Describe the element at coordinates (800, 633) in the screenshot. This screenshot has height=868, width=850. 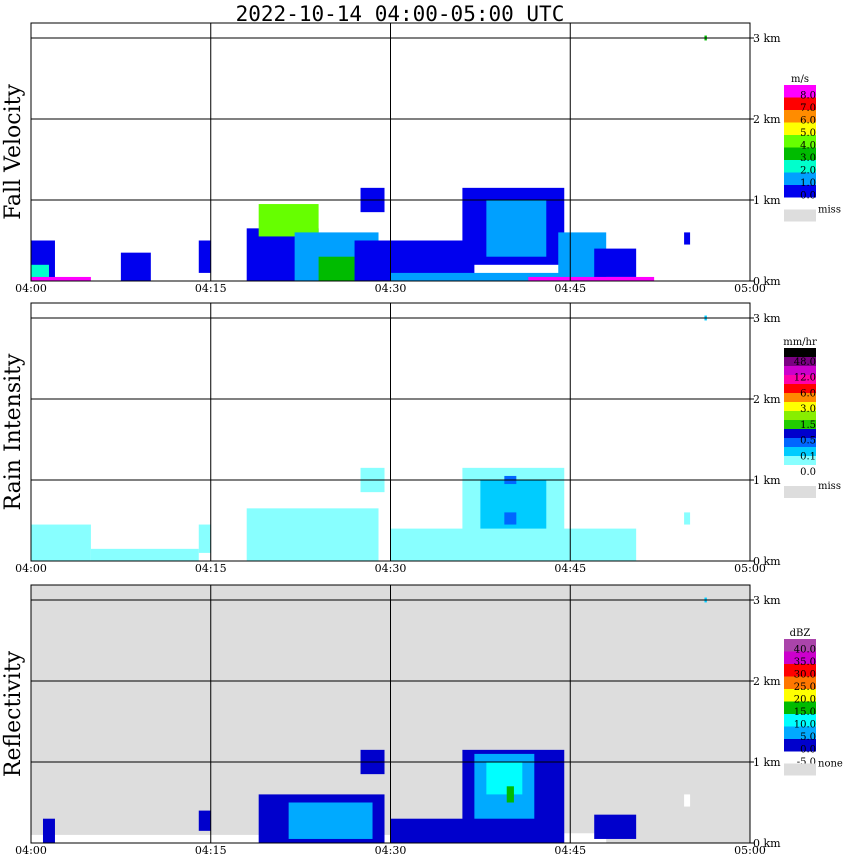
I see `colorbar-unit: dBZ` at that location.